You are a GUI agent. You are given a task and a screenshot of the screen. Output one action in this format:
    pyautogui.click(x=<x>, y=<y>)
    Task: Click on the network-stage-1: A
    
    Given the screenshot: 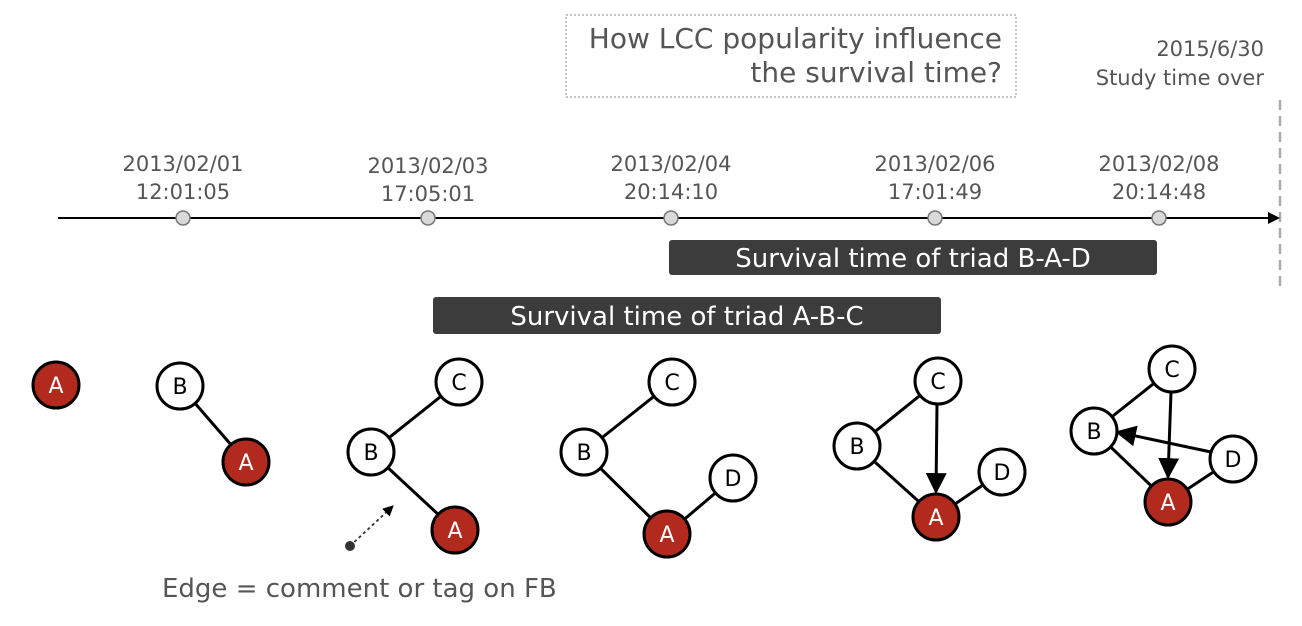 What is the action you would take?
    pyautogui.click(x=56, y=385)
    